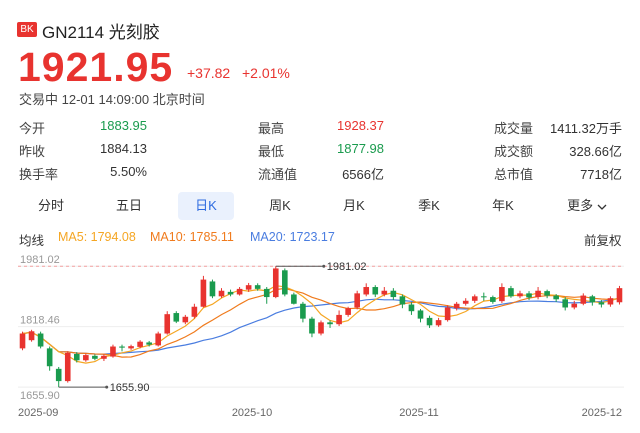 The image size is (640, 433). What do you see at coordinates (354, 205) in the screenshot?
I see `tab-monthly-k: 月K` at bounding box center [354, 205].